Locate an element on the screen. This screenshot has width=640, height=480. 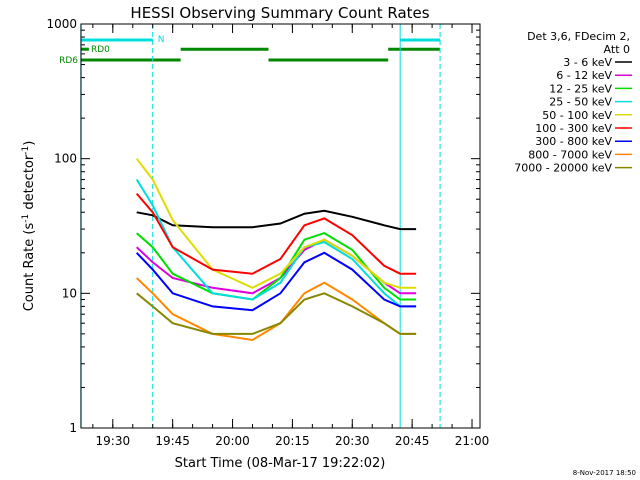
x-tick-label: 19:30 is located at coordinates (113, 441).